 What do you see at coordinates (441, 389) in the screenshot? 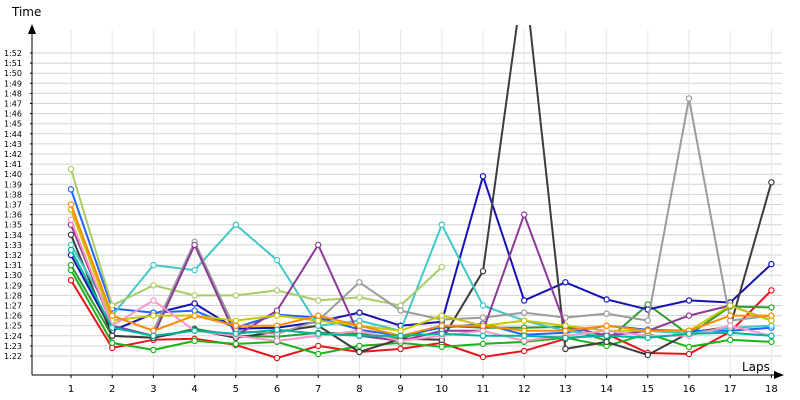
I see `x-tick-label: 10` at bounding box center [441, 389].